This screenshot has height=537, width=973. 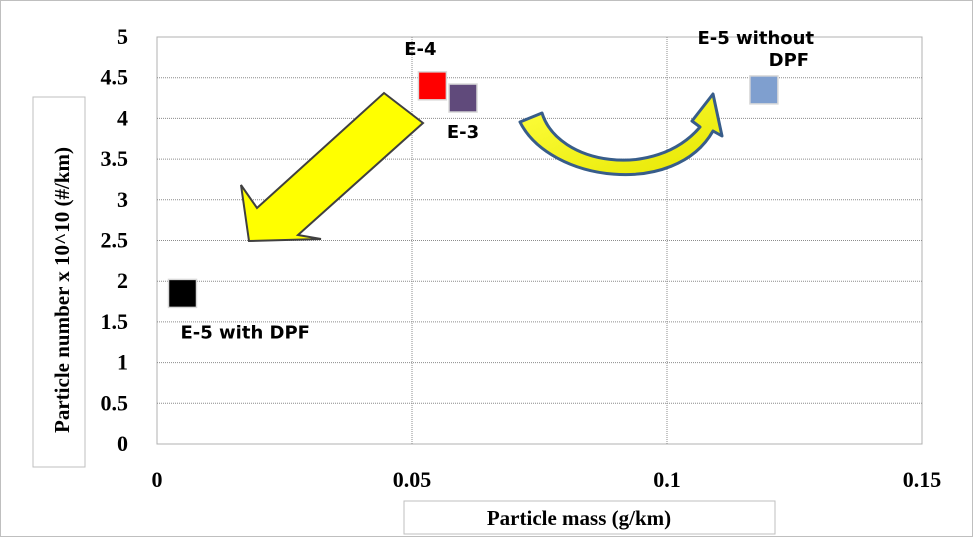 I want to click on y-tick-label: 2, so click(x=122, y=280).